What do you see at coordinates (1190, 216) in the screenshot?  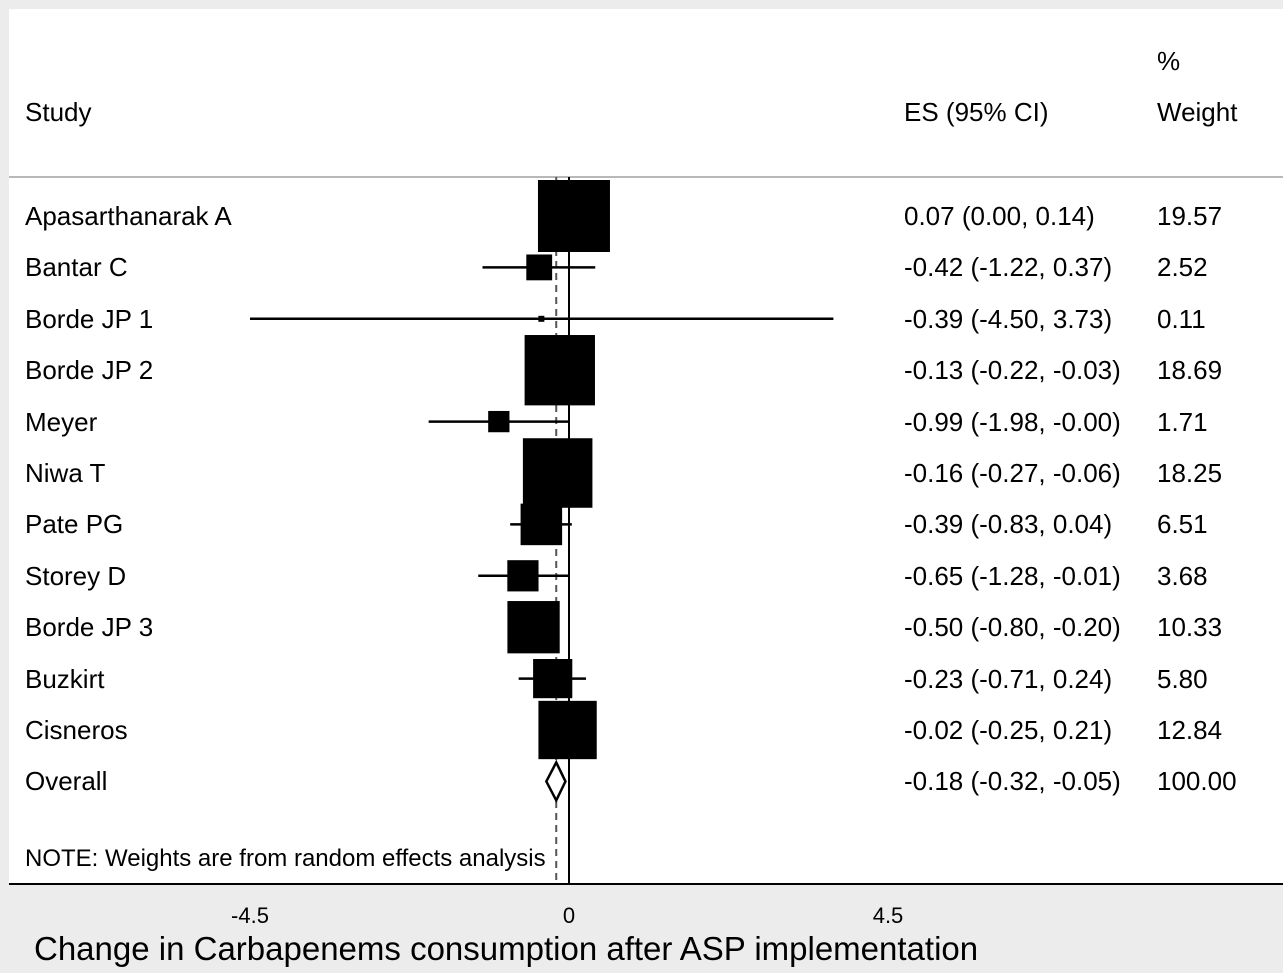 I see `weight-value: 19.57` at bounding box center [1190, 216].